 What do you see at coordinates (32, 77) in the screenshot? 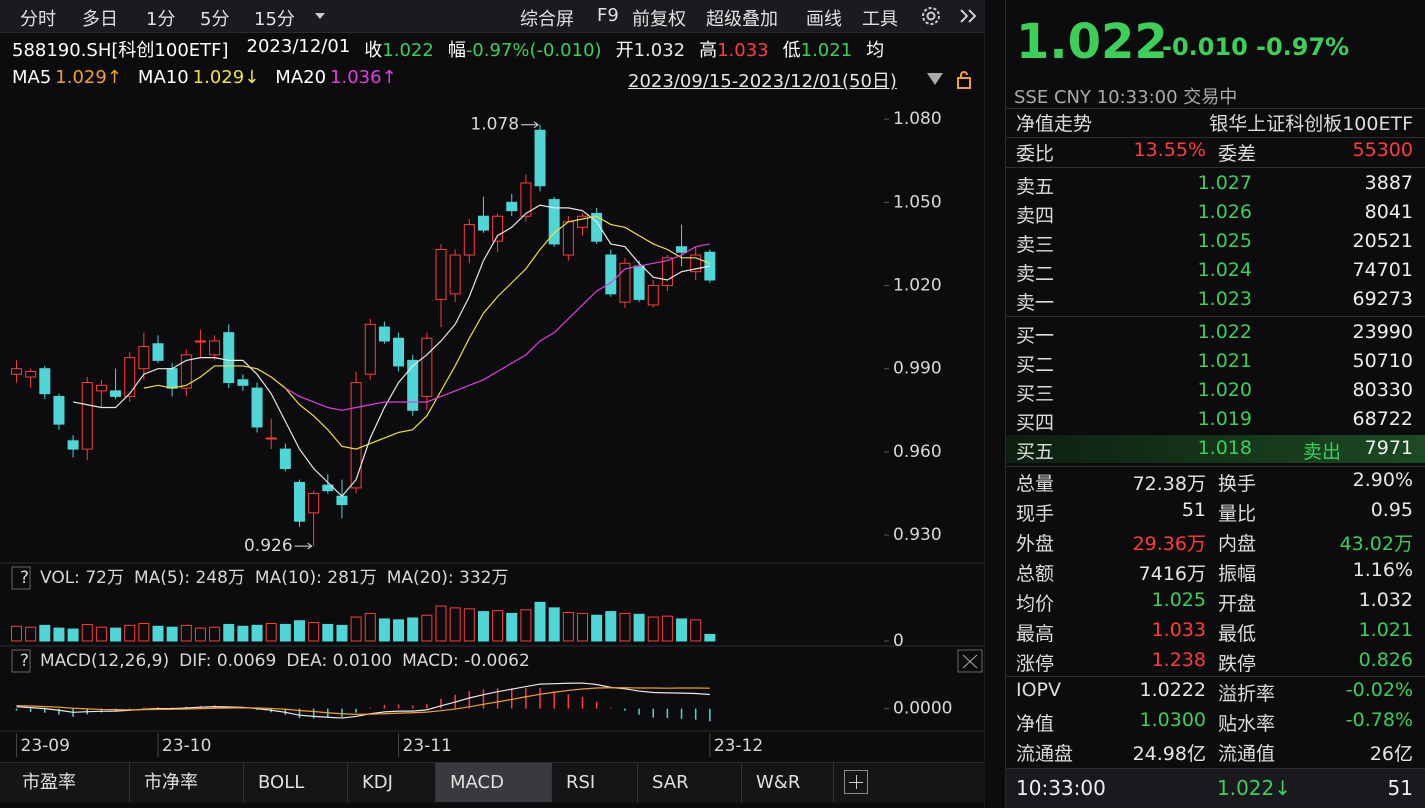
I see `legend-name: MA5` at bounding box center [32, 77].